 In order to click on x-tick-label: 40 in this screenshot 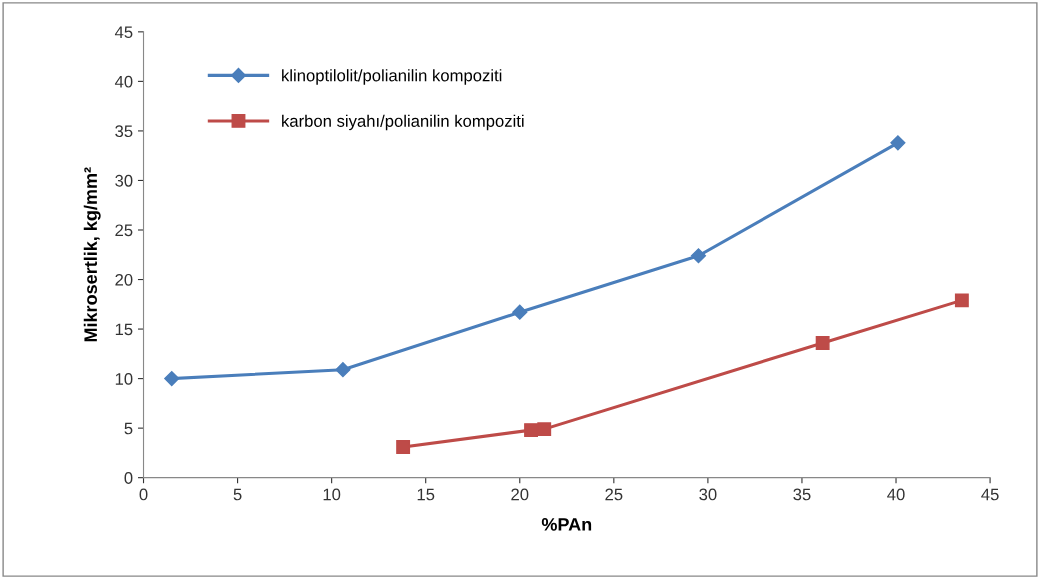, I will do `click(896, 494)`.